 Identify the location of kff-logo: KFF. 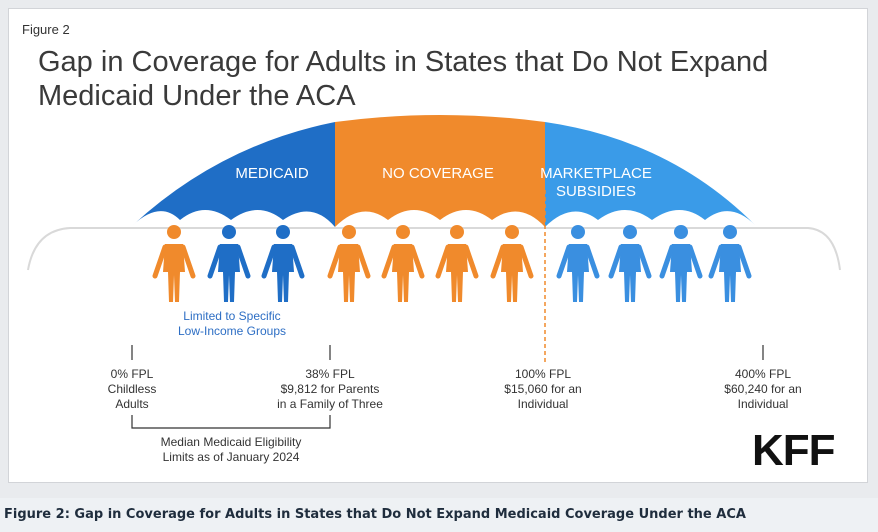
(793, 450).